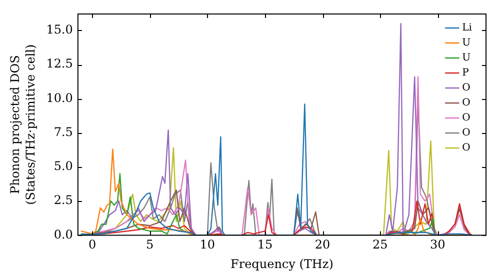  I want to click on y-tick-label: 0.0, so click(63, 234).